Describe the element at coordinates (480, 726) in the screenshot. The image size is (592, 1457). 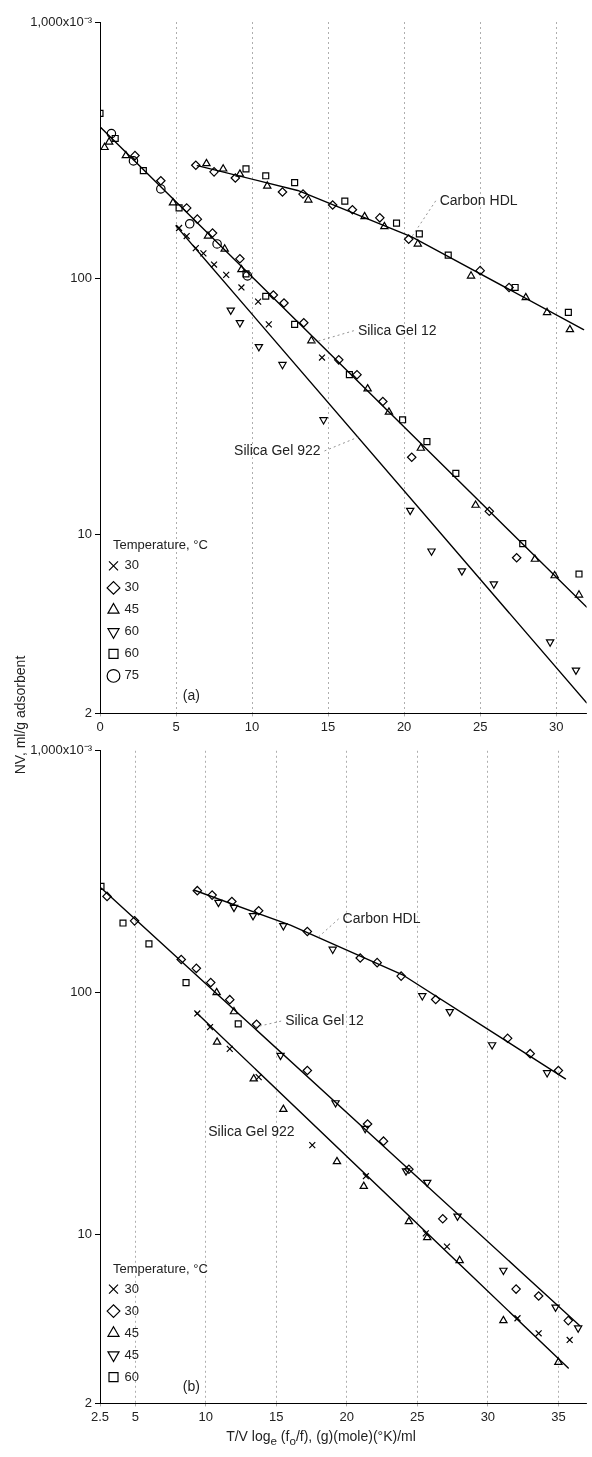
I see `x-tick-label: 25` at that location.